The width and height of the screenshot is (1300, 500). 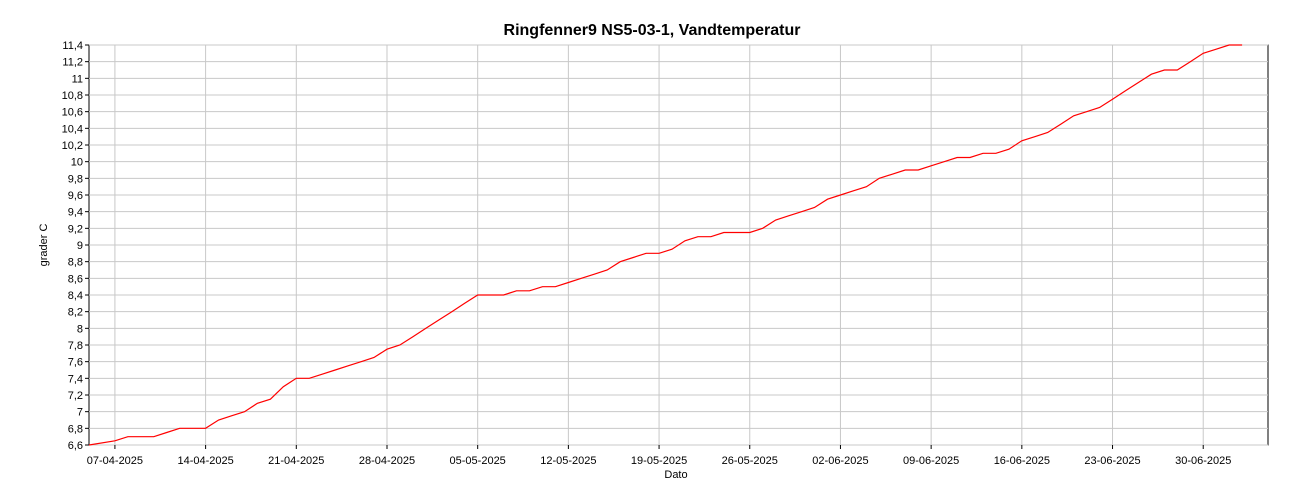 I want to click on y-tick-label: 7,6, so click(x=75, y=363).